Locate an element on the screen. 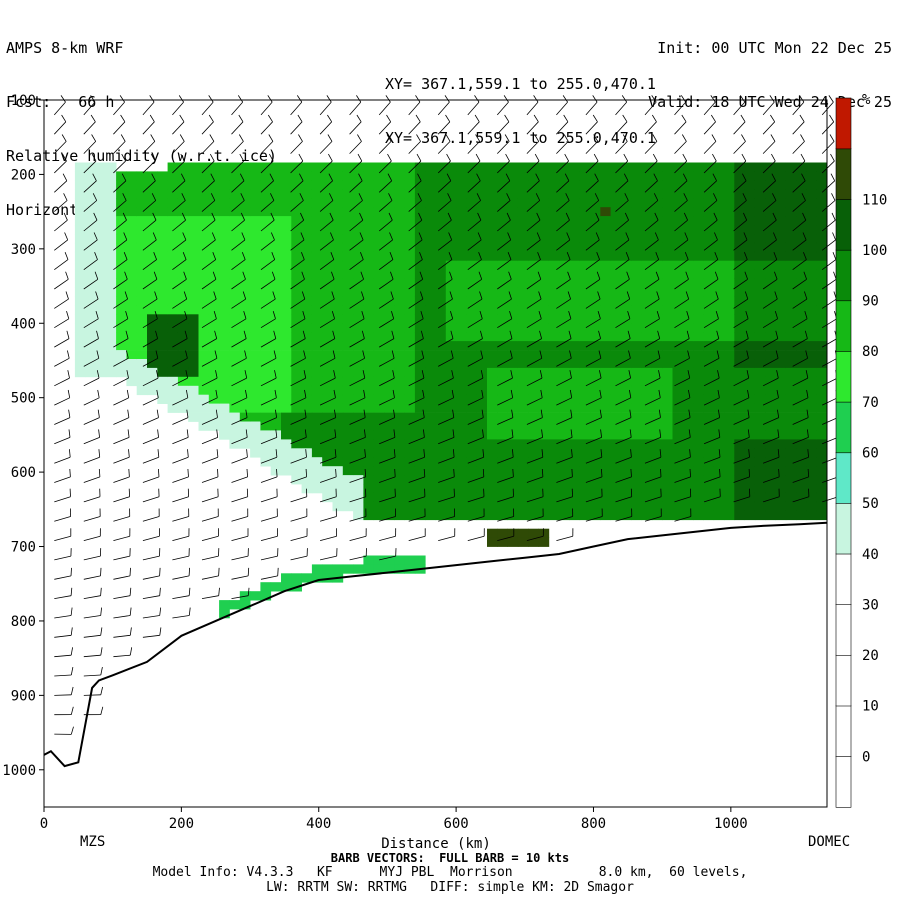 The image size is (900, 900). colorbar-tick-label: 30 is located at coordinates (870, 605).